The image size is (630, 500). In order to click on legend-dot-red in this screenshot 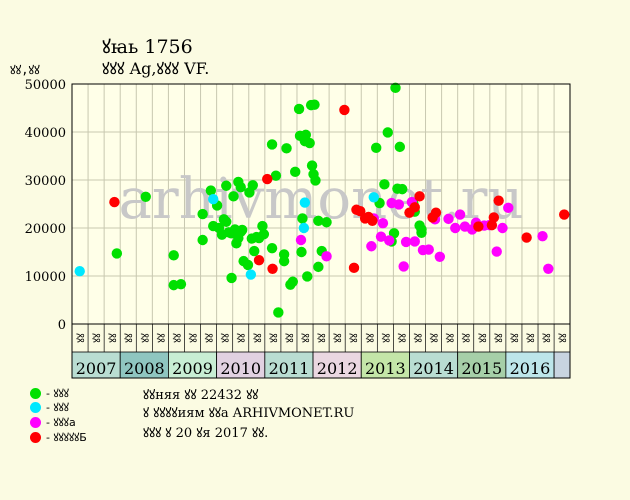, I will do `click(35, 437)`.